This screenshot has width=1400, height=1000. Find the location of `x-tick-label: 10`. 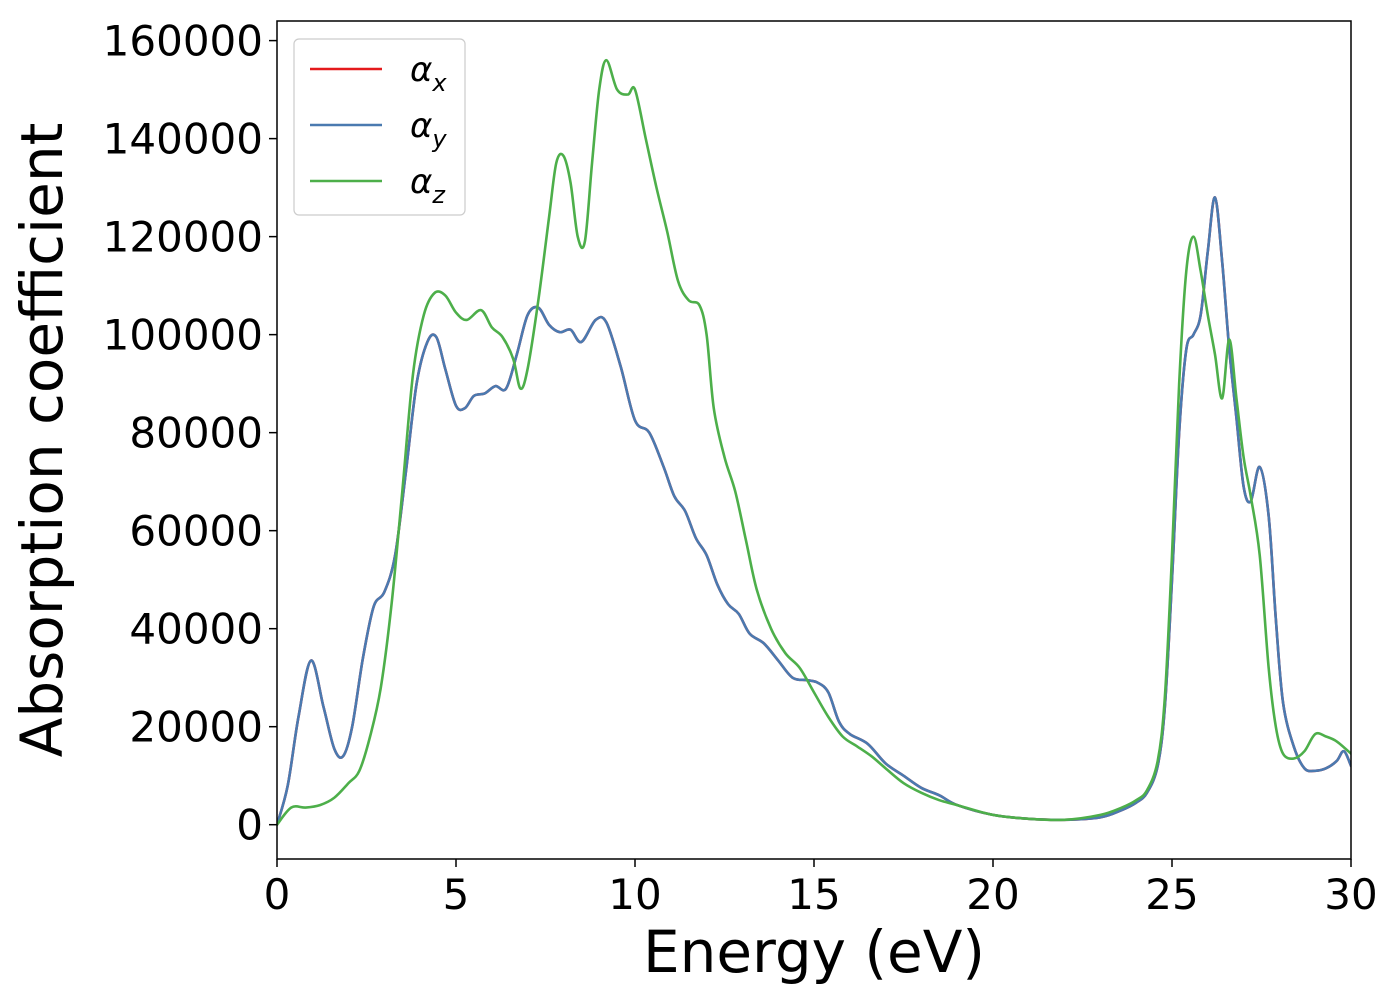

x-tick-label: 10 is located at coordinates (634, 894).